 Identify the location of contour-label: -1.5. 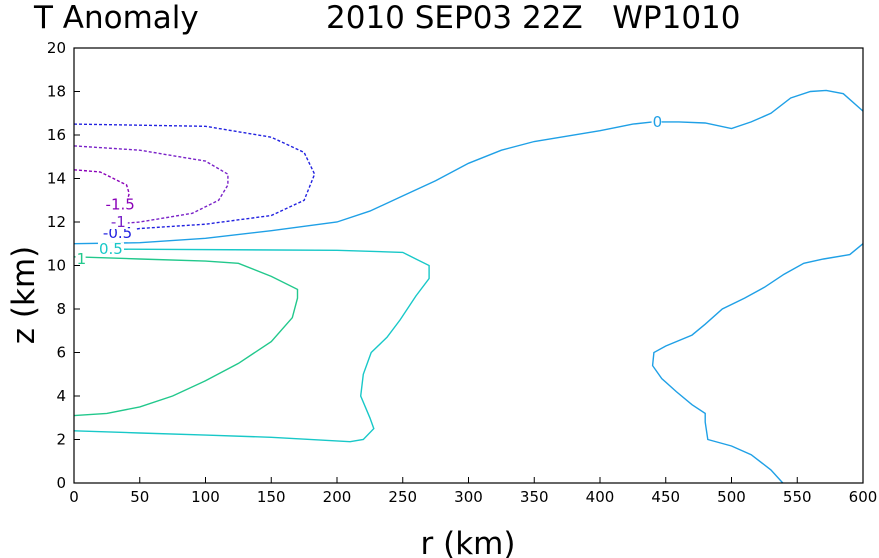
(120, 205).